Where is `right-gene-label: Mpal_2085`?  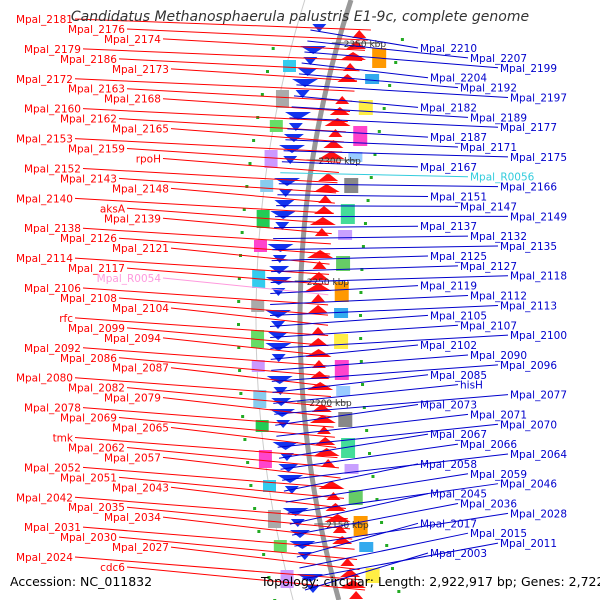
right-gene-label: Mpal_2085 is located at coordinates (458, 376).